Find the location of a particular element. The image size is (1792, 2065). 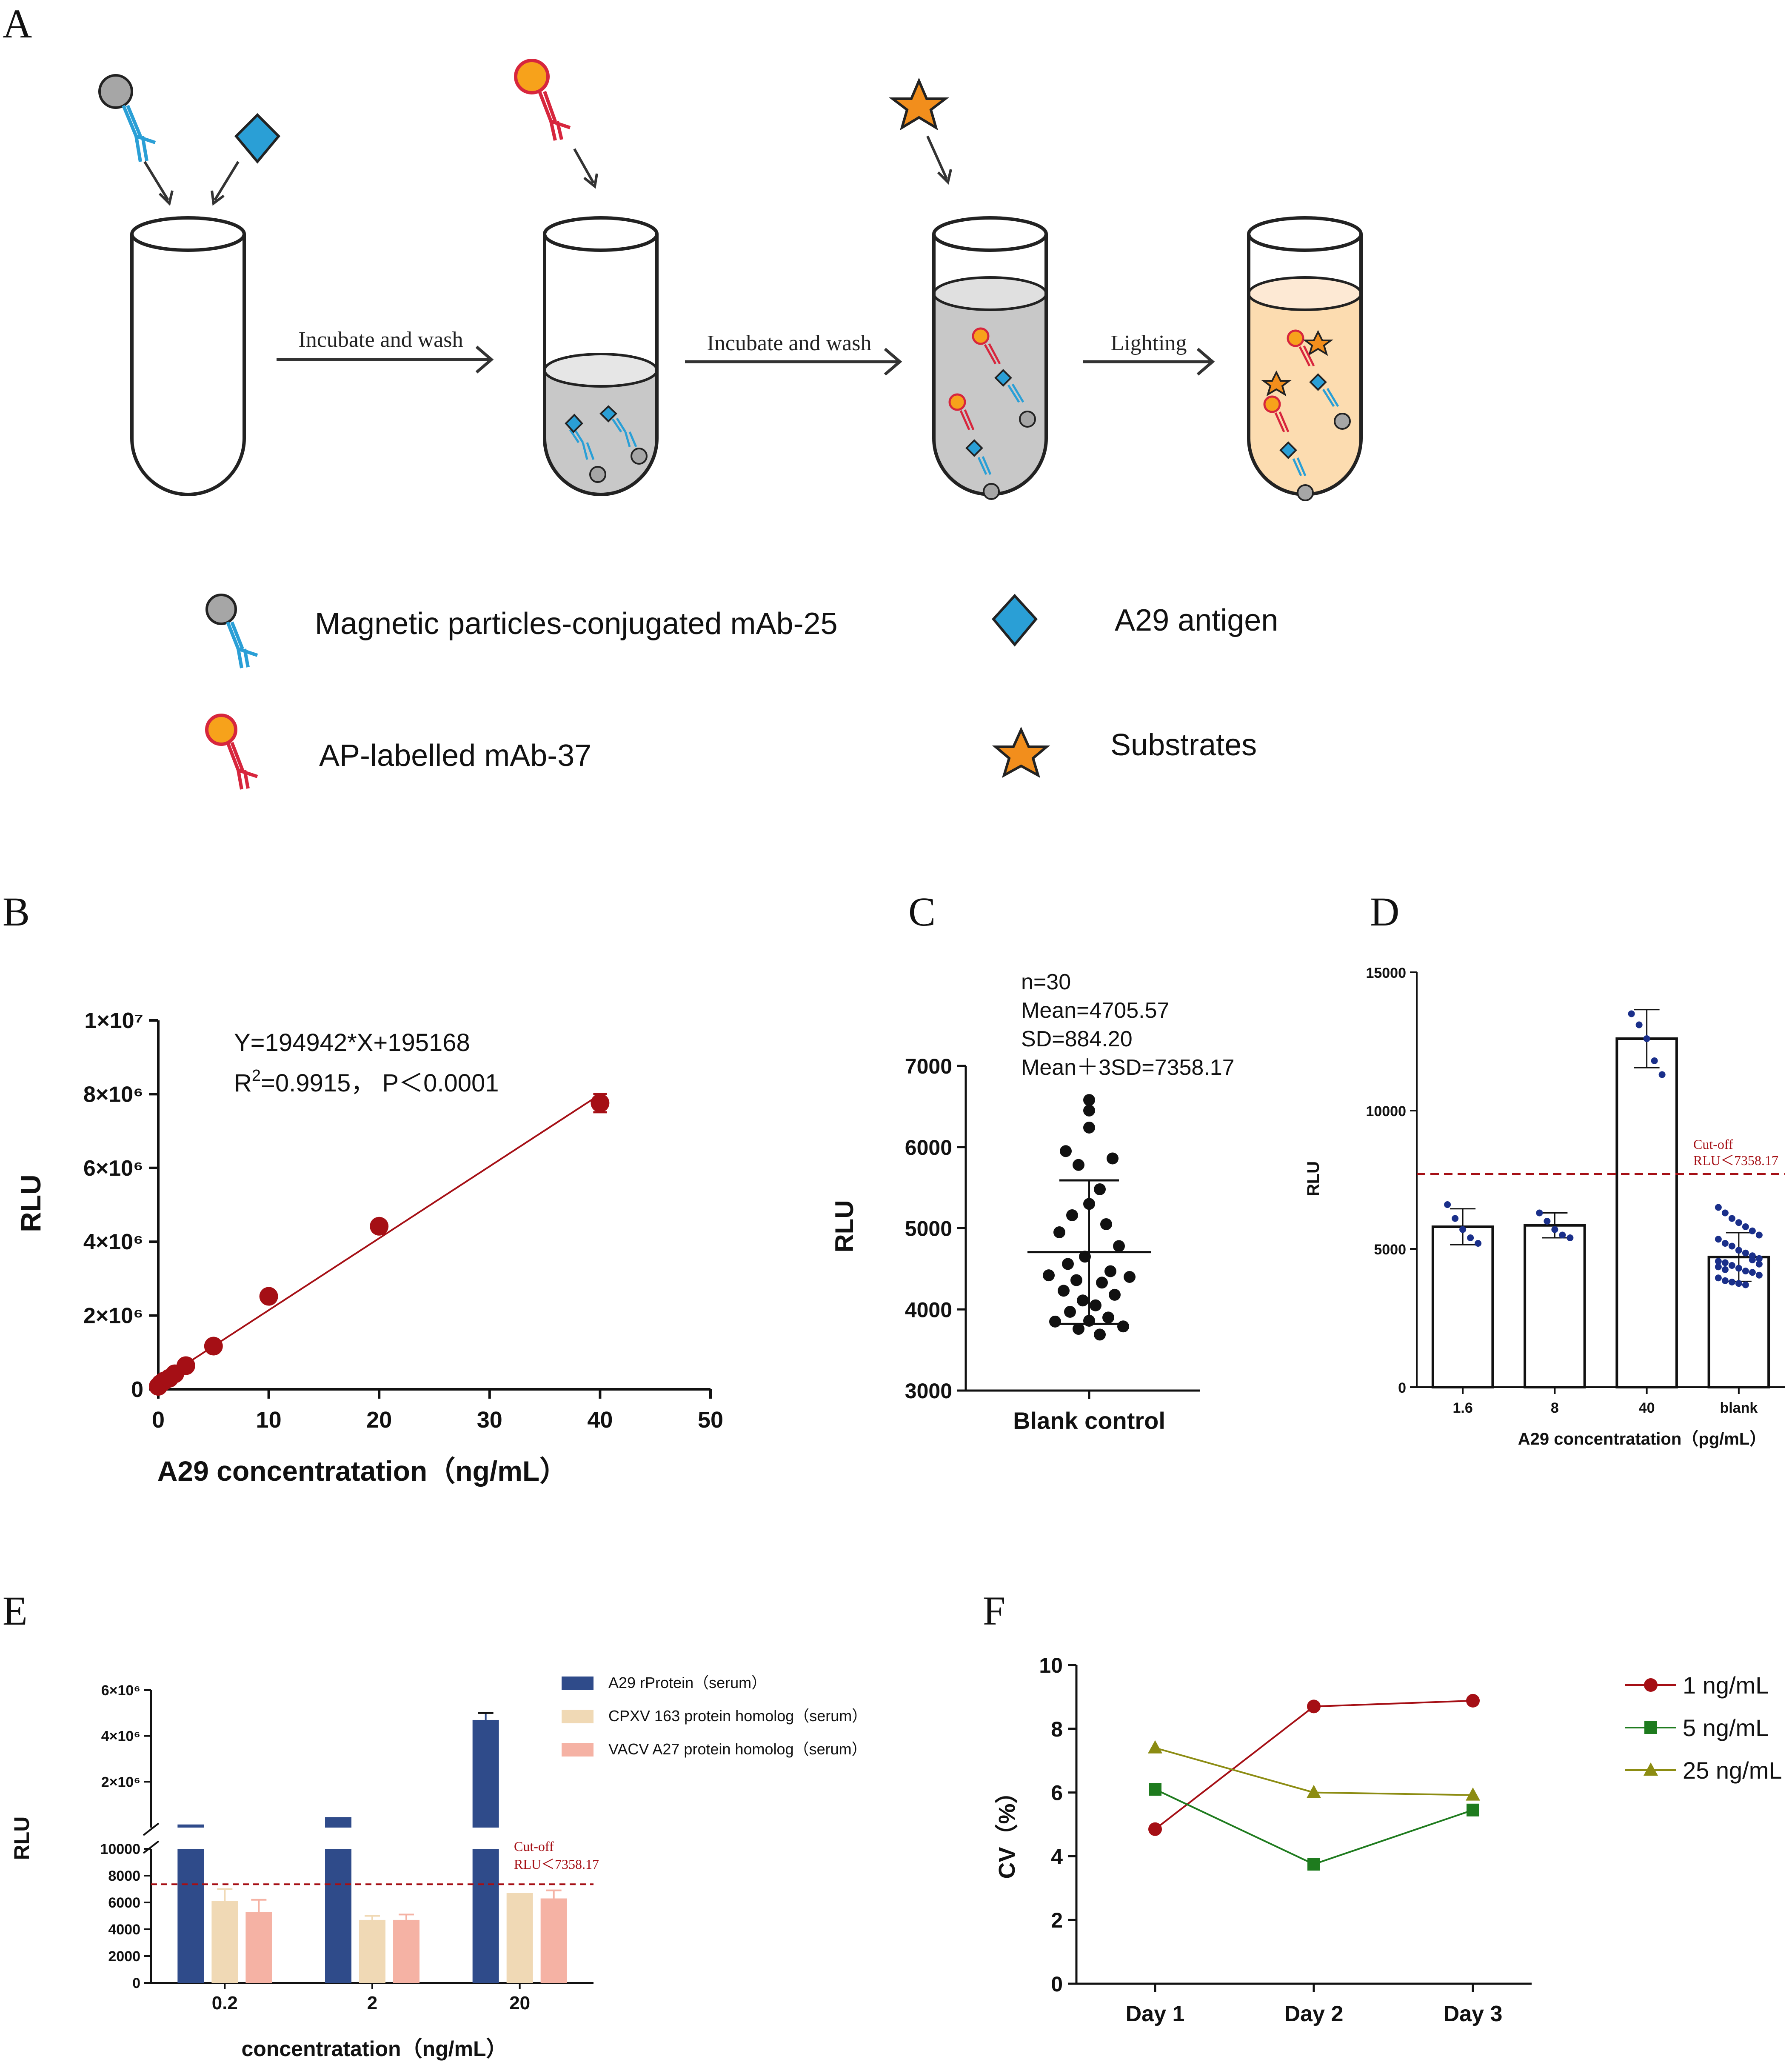

legend-substrates: Substrates is located at coordinates (1124, 752).